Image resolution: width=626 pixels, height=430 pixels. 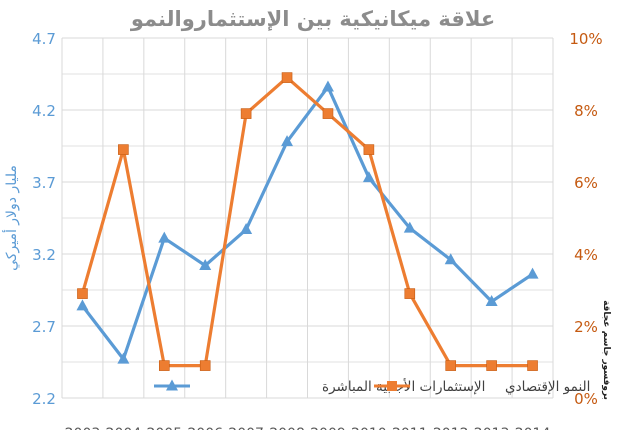 I want to click on left-axis-title: مليار دولار أميركي, so click(x=11, y=218).